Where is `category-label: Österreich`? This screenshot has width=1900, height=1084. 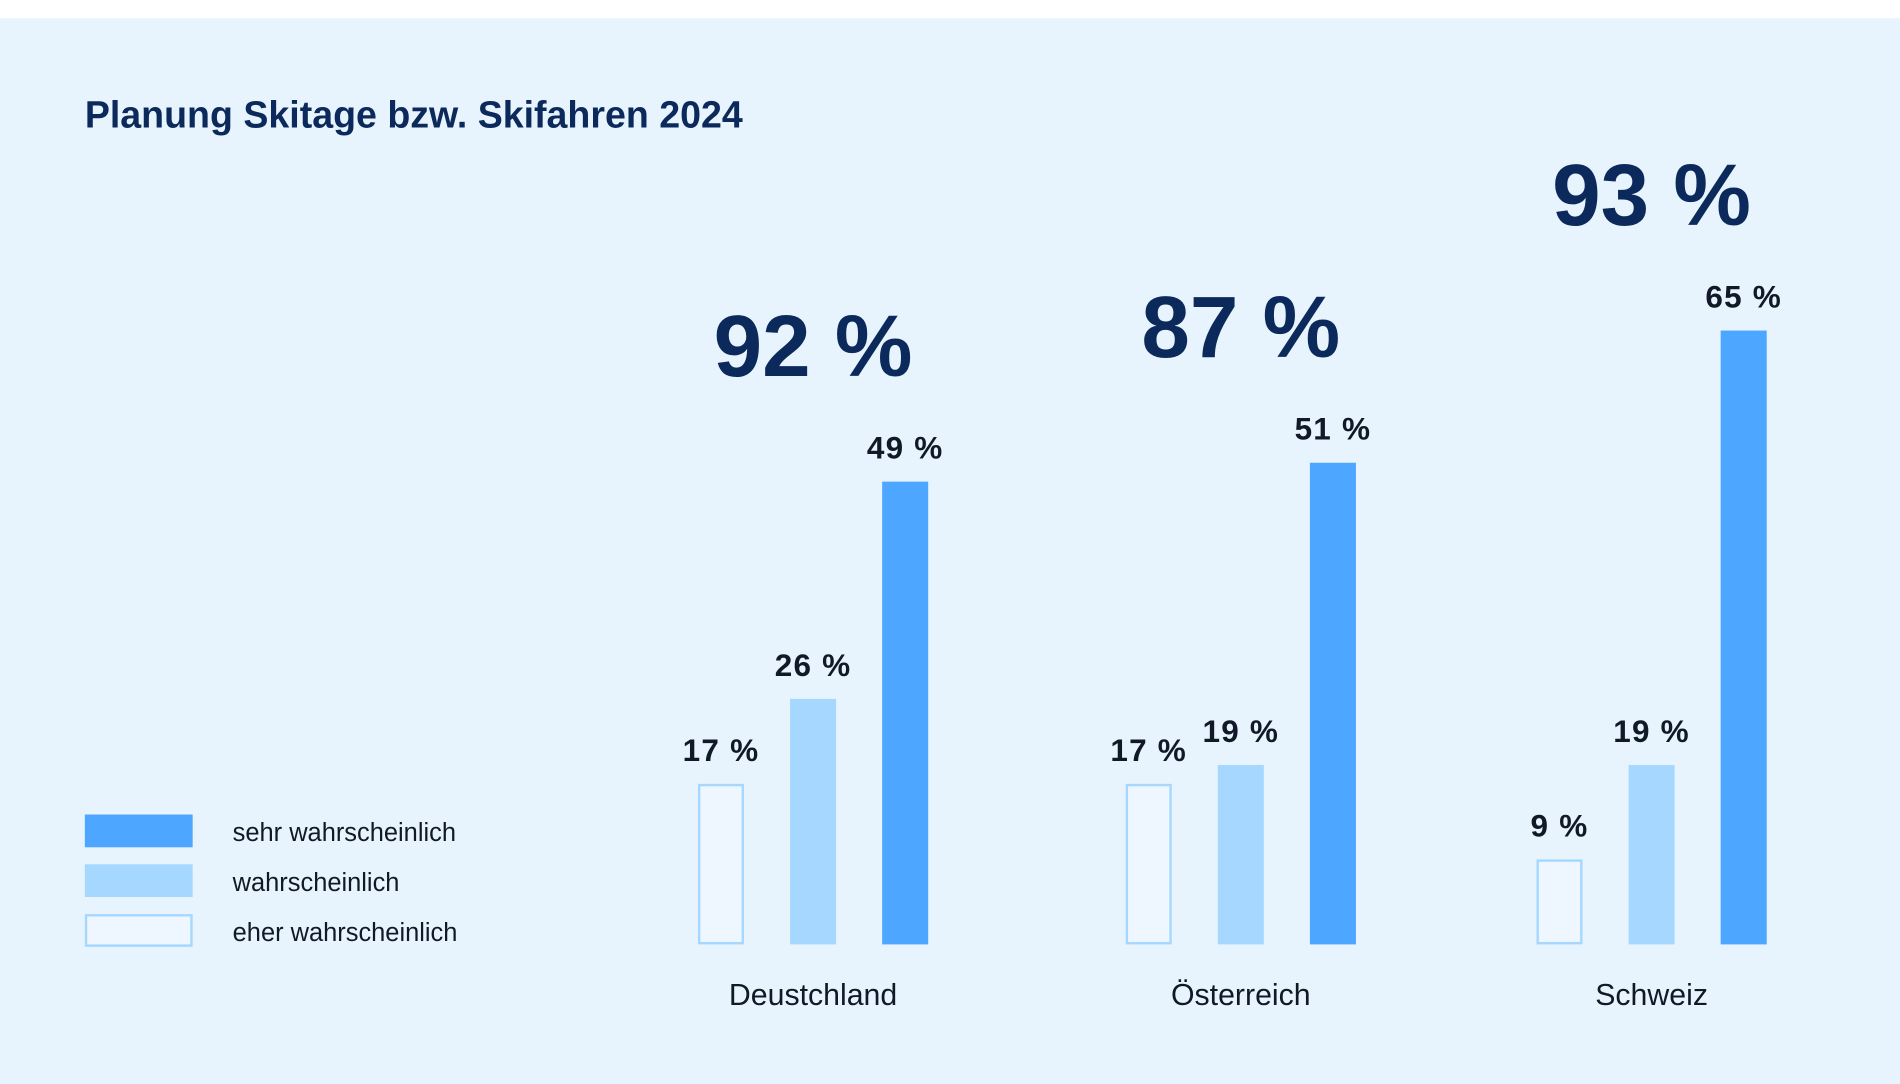
category-label: Österreich is located at coordinates (1241, 995).